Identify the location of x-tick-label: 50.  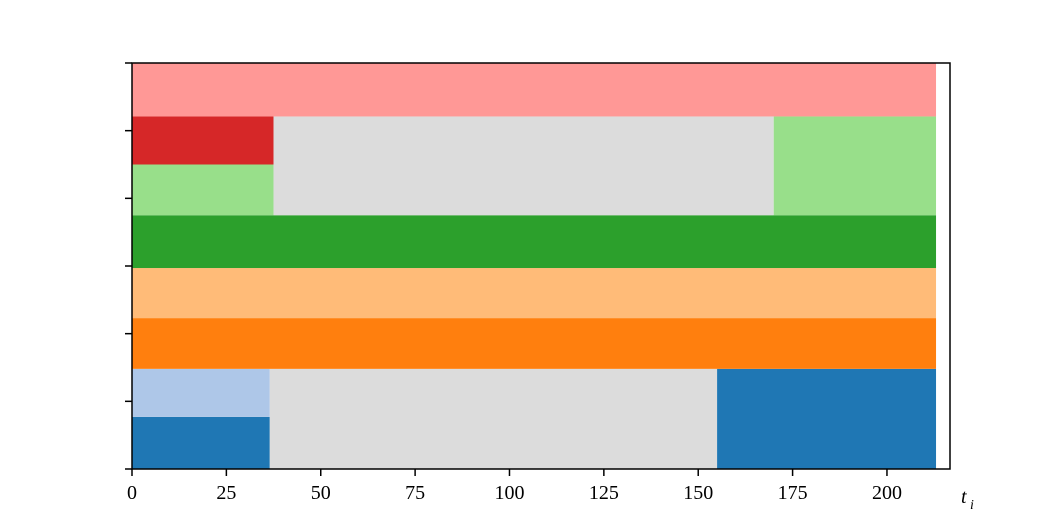
(321, 493).